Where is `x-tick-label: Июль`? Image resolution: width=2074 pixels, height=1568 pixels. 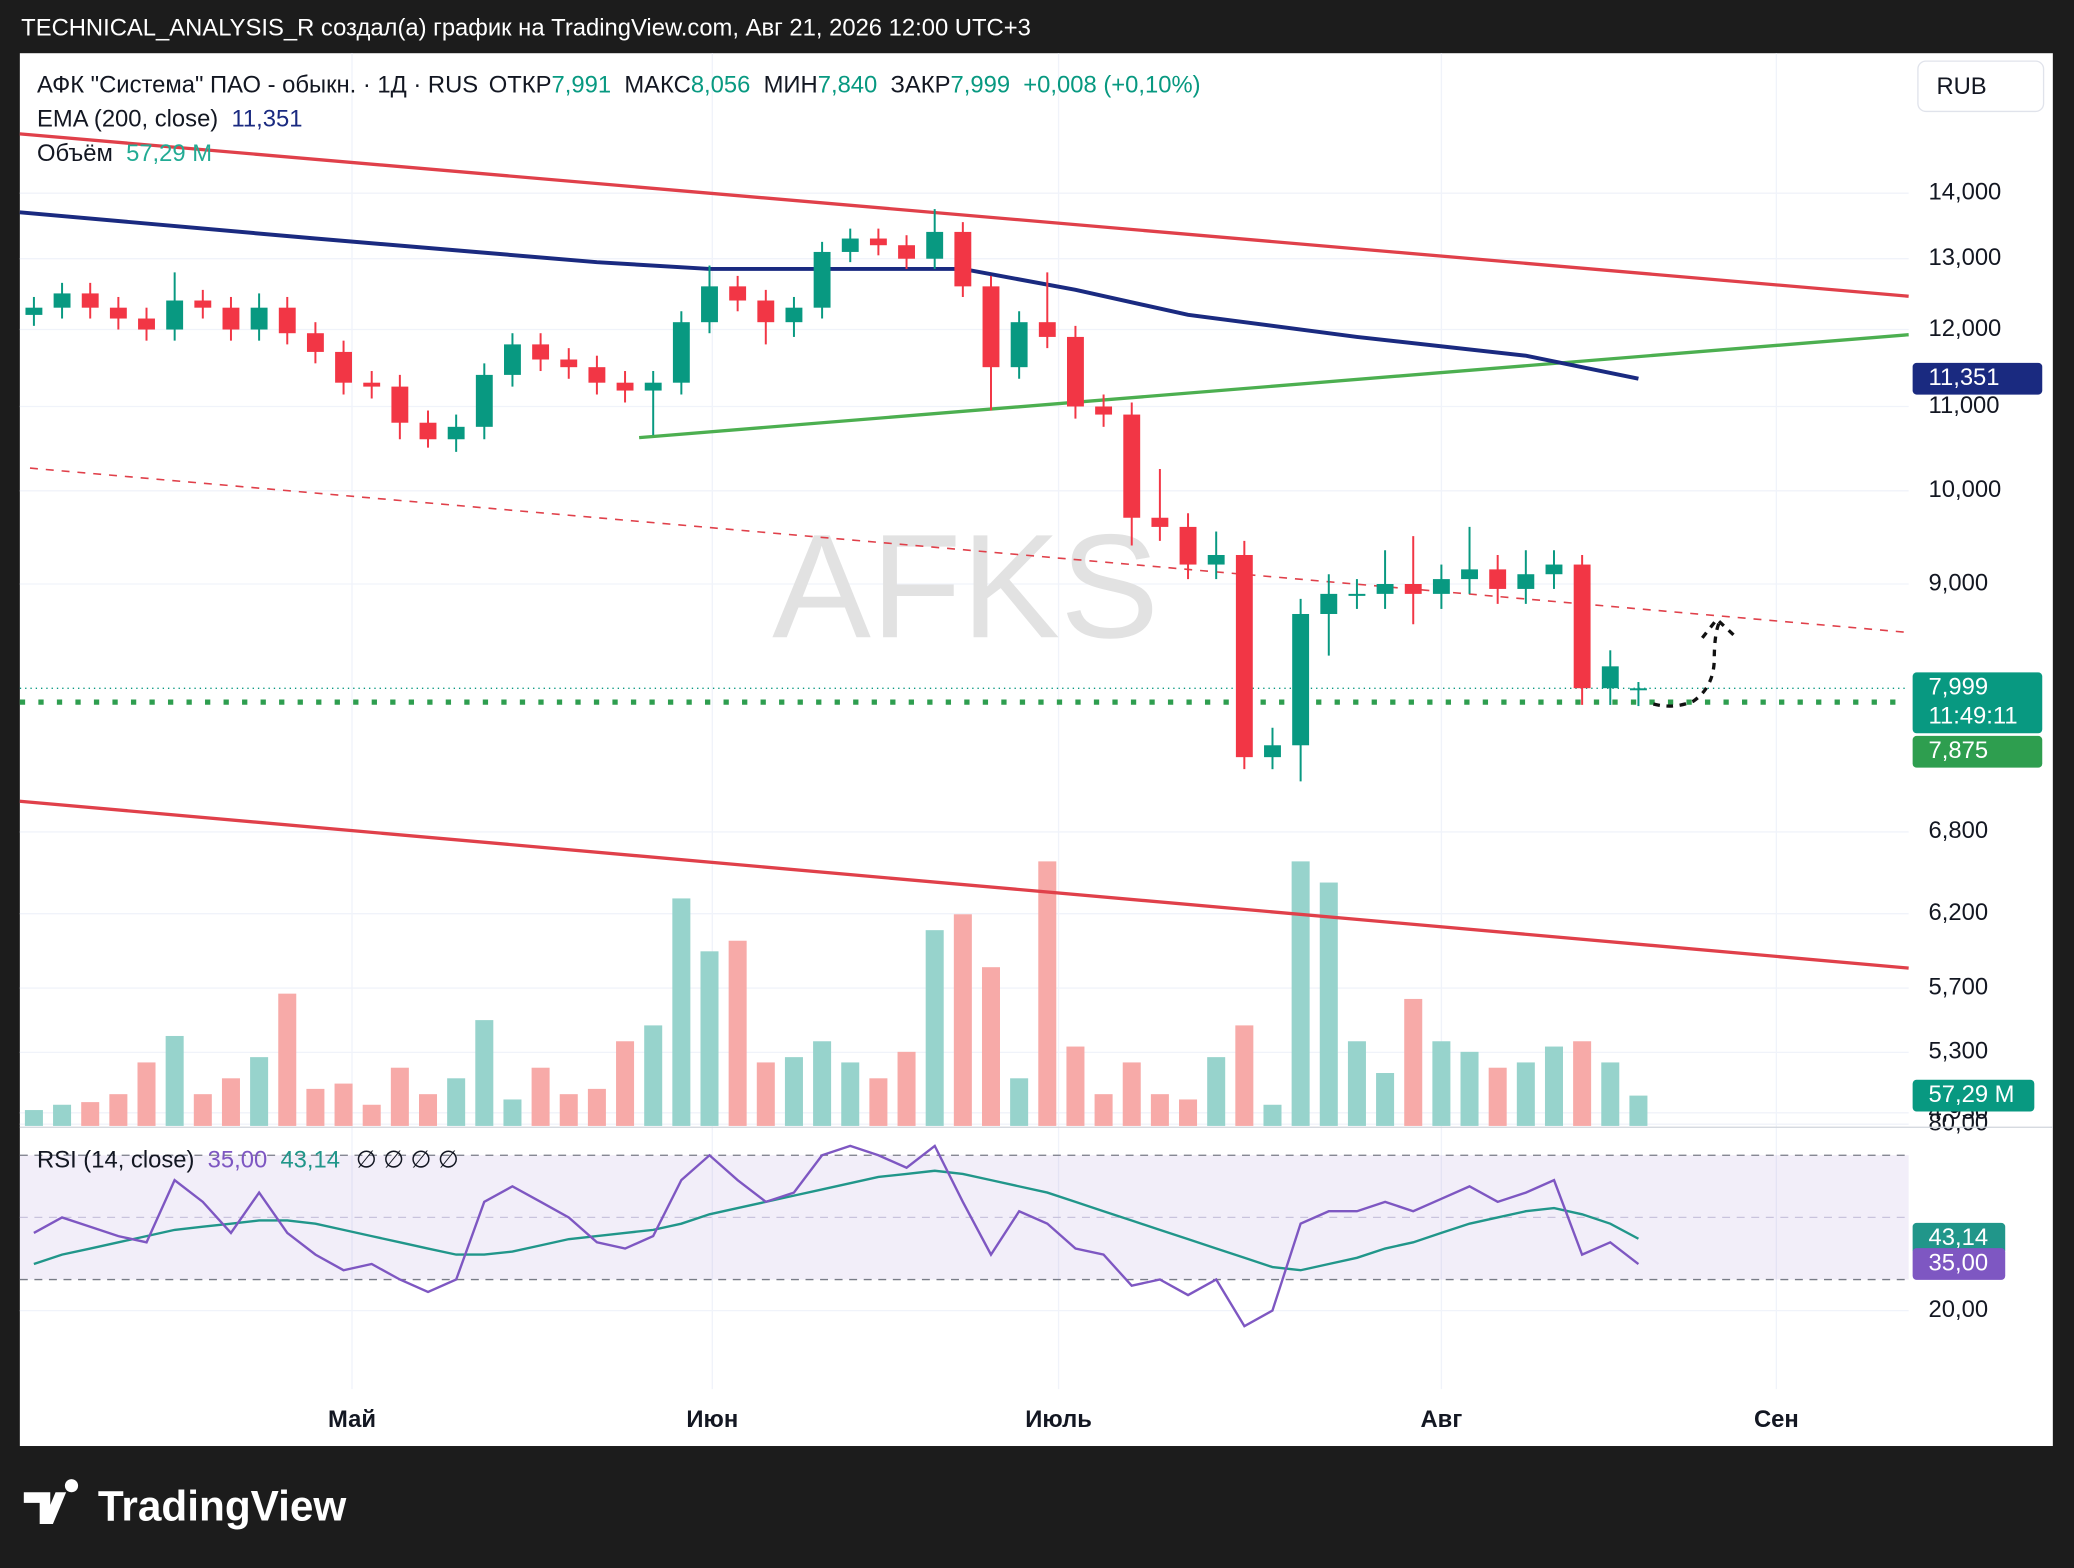
x-tick-label: Июль is located at coordinates (1058, 1419).